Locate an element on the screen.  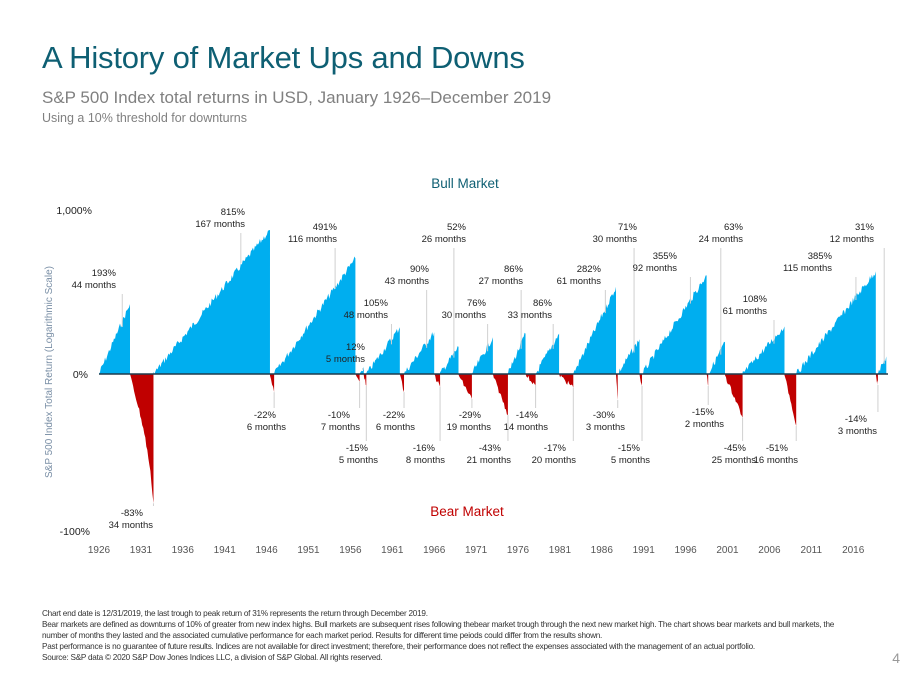
x-tick-label: 2006 is located at coordinates (769, 550).